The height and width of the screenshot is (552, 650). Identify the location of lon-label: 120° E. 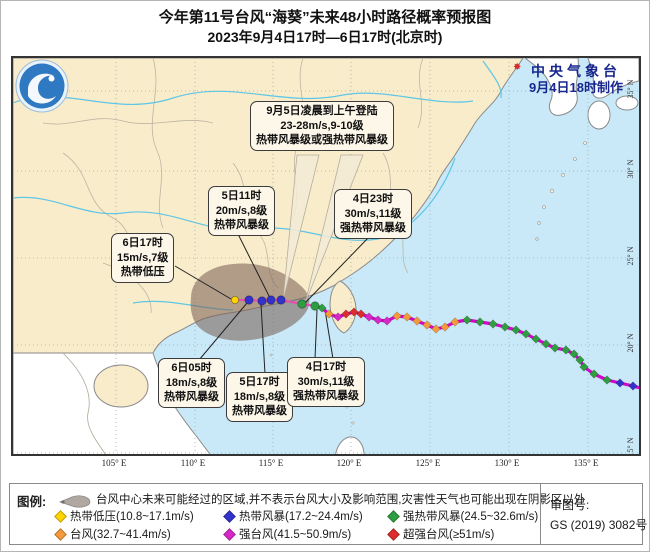
(349, 463).